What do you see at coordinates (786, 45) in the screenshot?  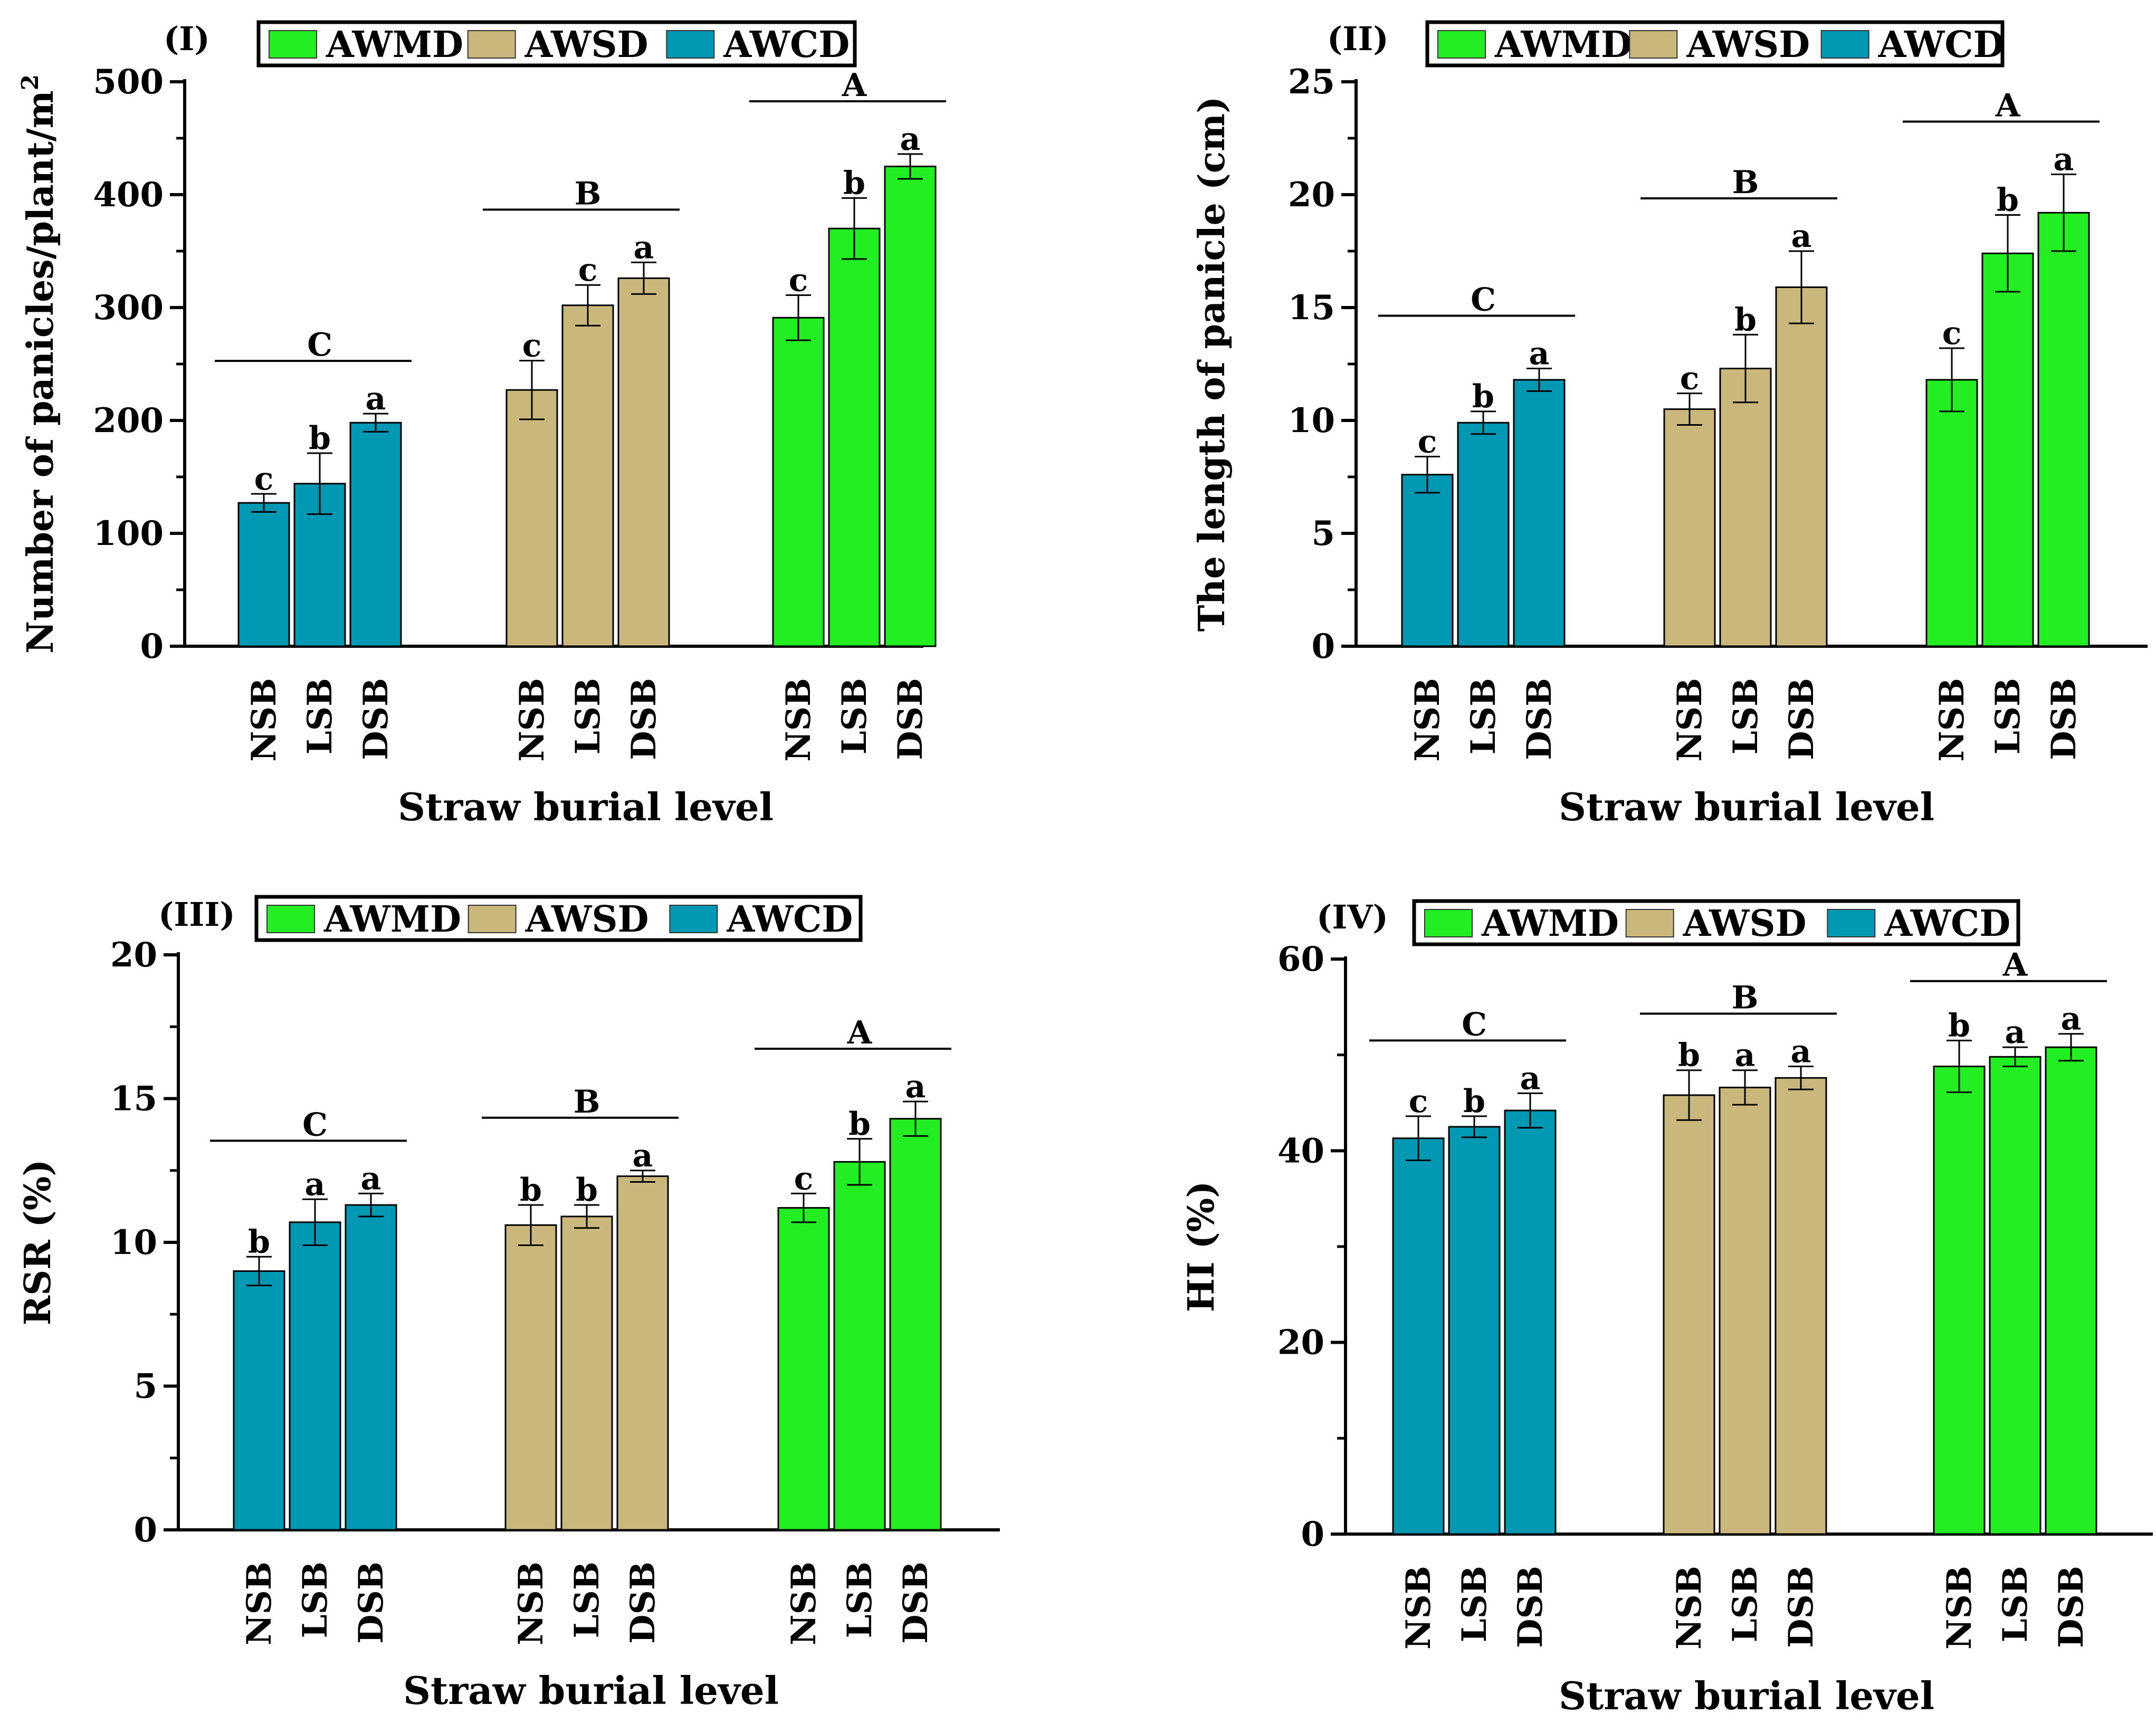 I see `legend-label-awcd: AWCD` at bounding box center [786, 45].